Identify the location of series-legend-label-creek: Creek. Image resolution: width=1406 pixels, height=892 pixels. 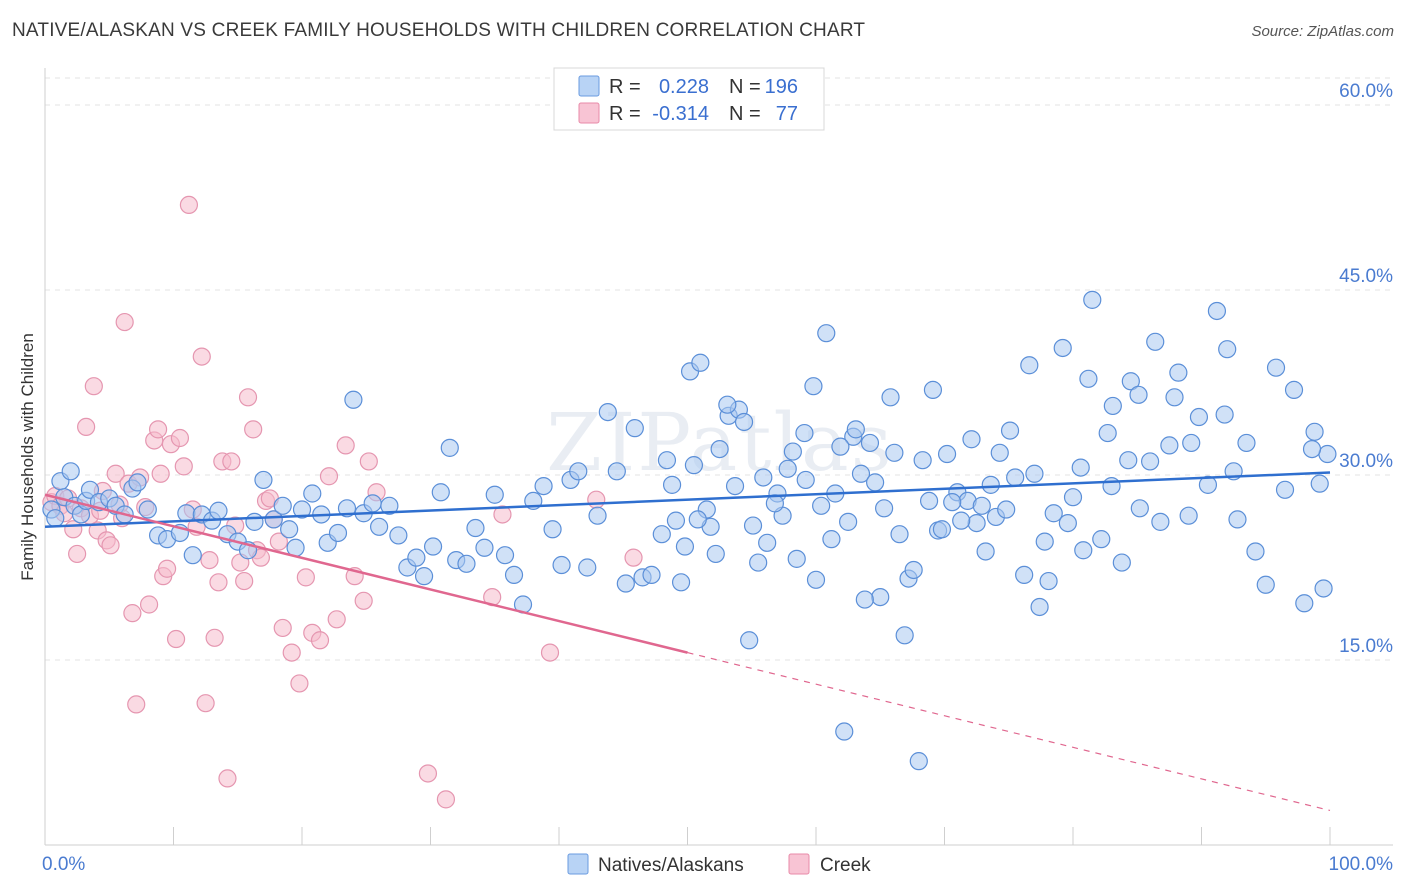
(845, 865).